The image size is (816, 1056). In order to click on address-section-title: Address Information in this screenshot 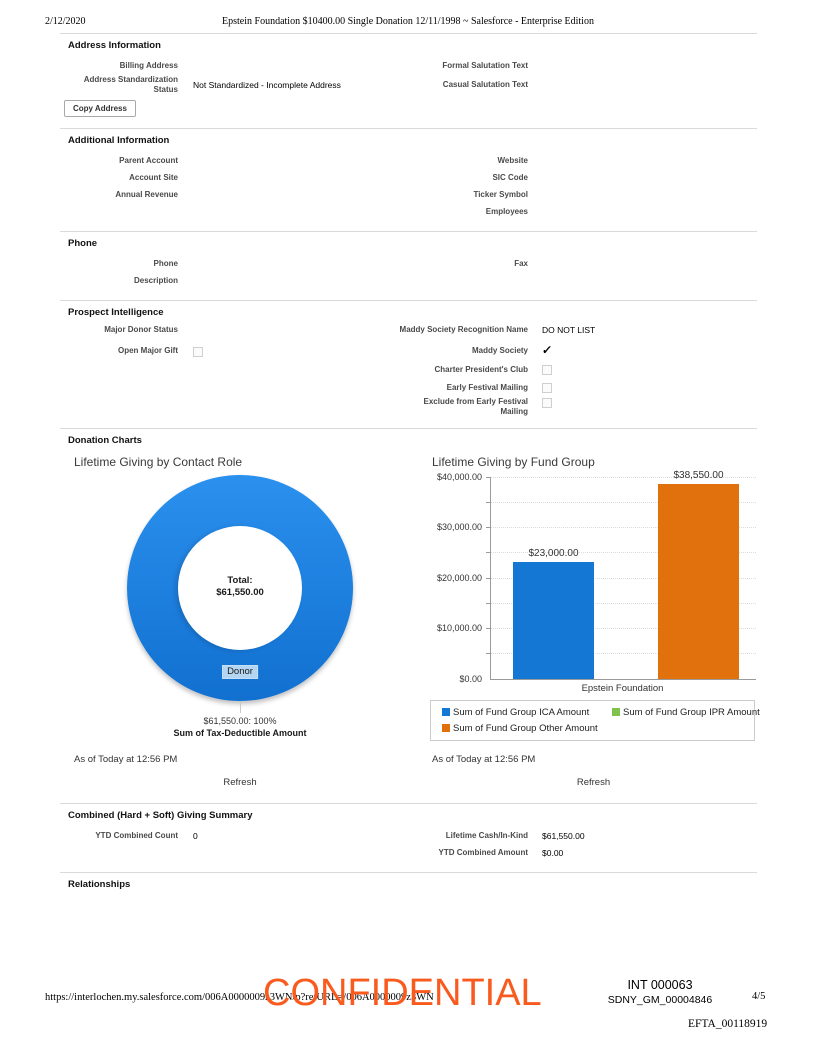, I will do `click(114, 45)`.